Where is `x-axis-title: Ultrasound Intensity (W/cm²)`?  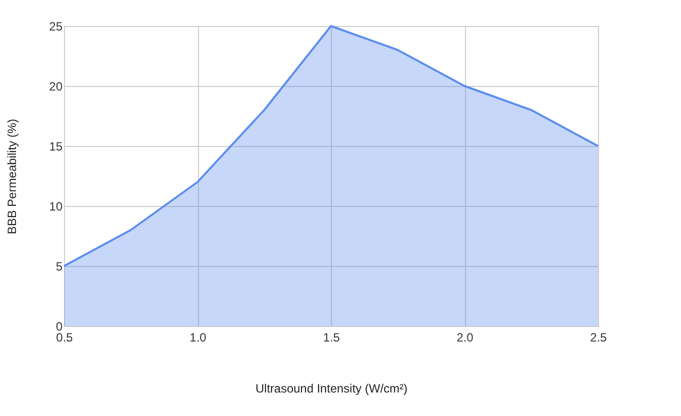
x-axis-title: Ultrasound Intensity (W/cm²) is located at coordinates (331, 389).